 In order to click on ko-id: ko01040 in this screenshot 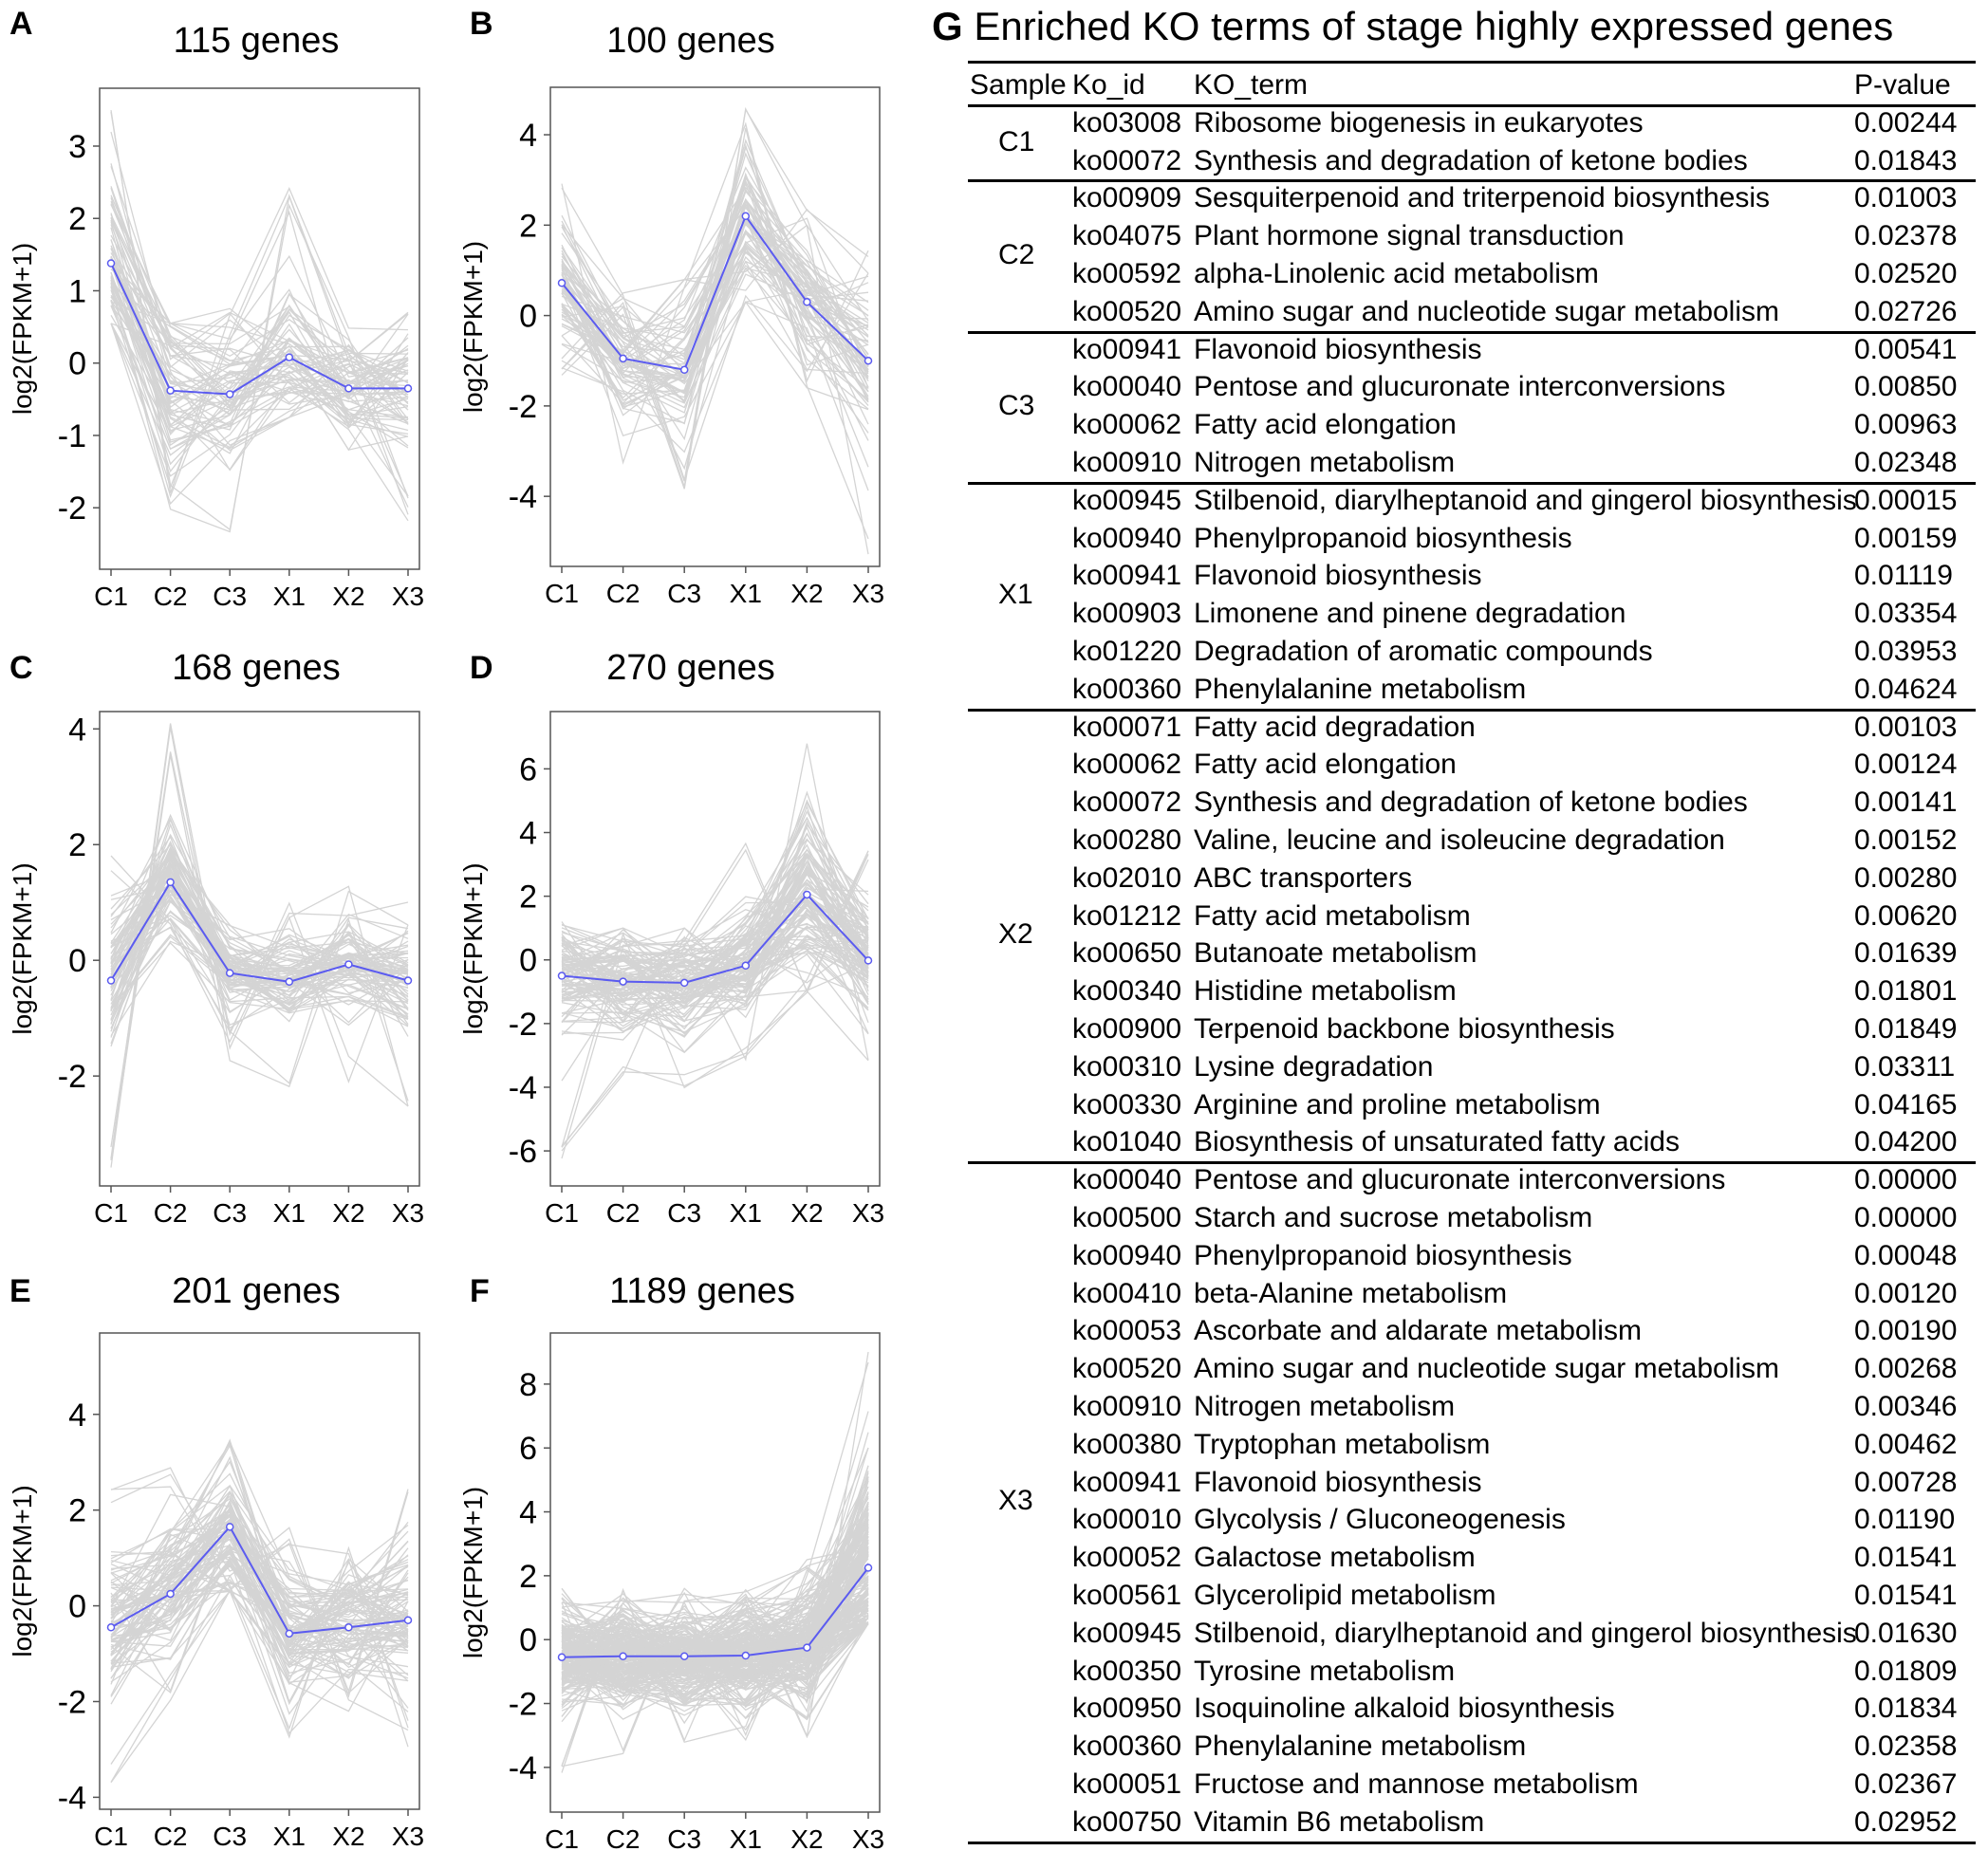, I will do `click(1127, 1142)`.